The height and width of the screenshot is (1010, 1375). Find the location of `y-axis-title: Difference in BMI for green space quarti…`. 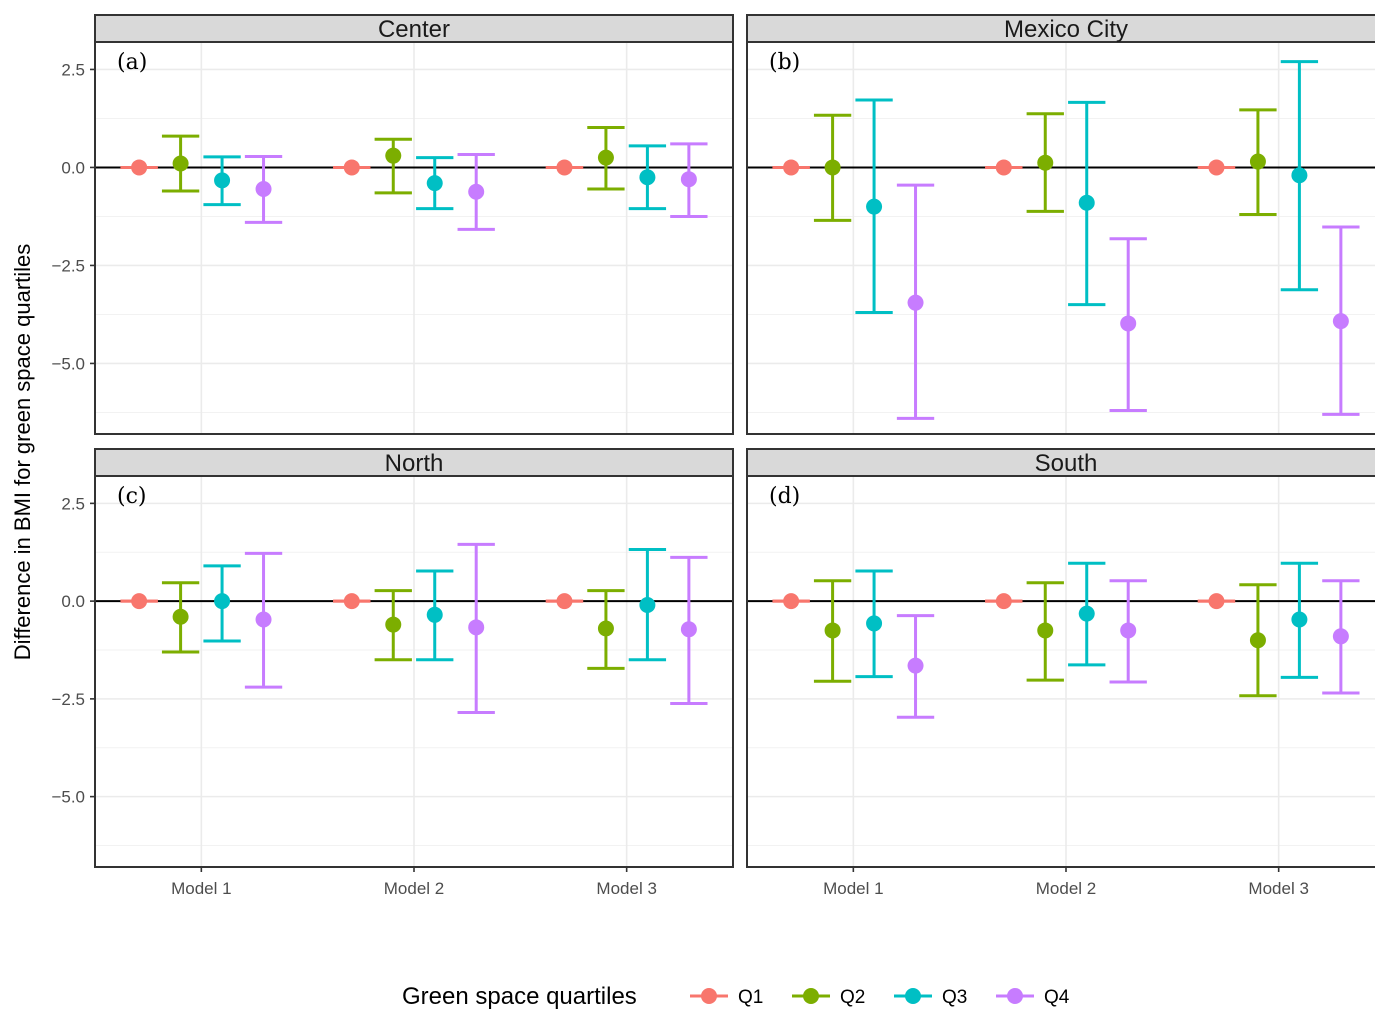

y-axis-title: Difference in BMI for green space quarti… is located at coordinates (22, 452).